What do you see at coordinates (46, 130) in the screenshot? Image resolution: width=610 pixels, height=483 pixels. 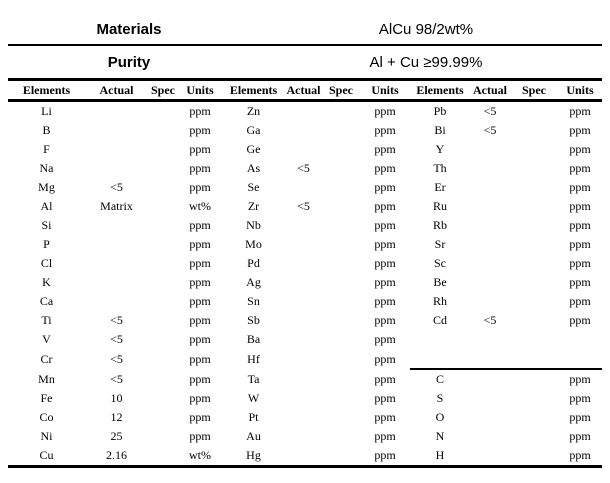 I see `element-cell: B` at bounding box center [46, 130].